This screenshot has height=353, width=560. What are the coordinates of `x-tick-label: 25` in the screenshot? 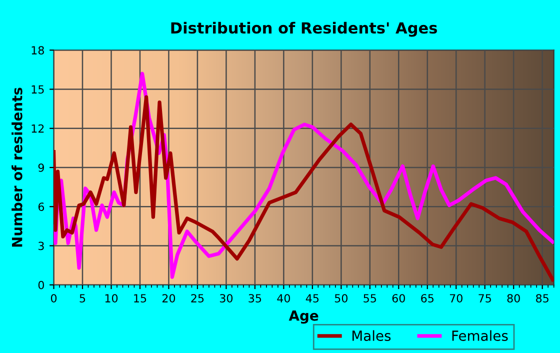 It's located at (197, 298).